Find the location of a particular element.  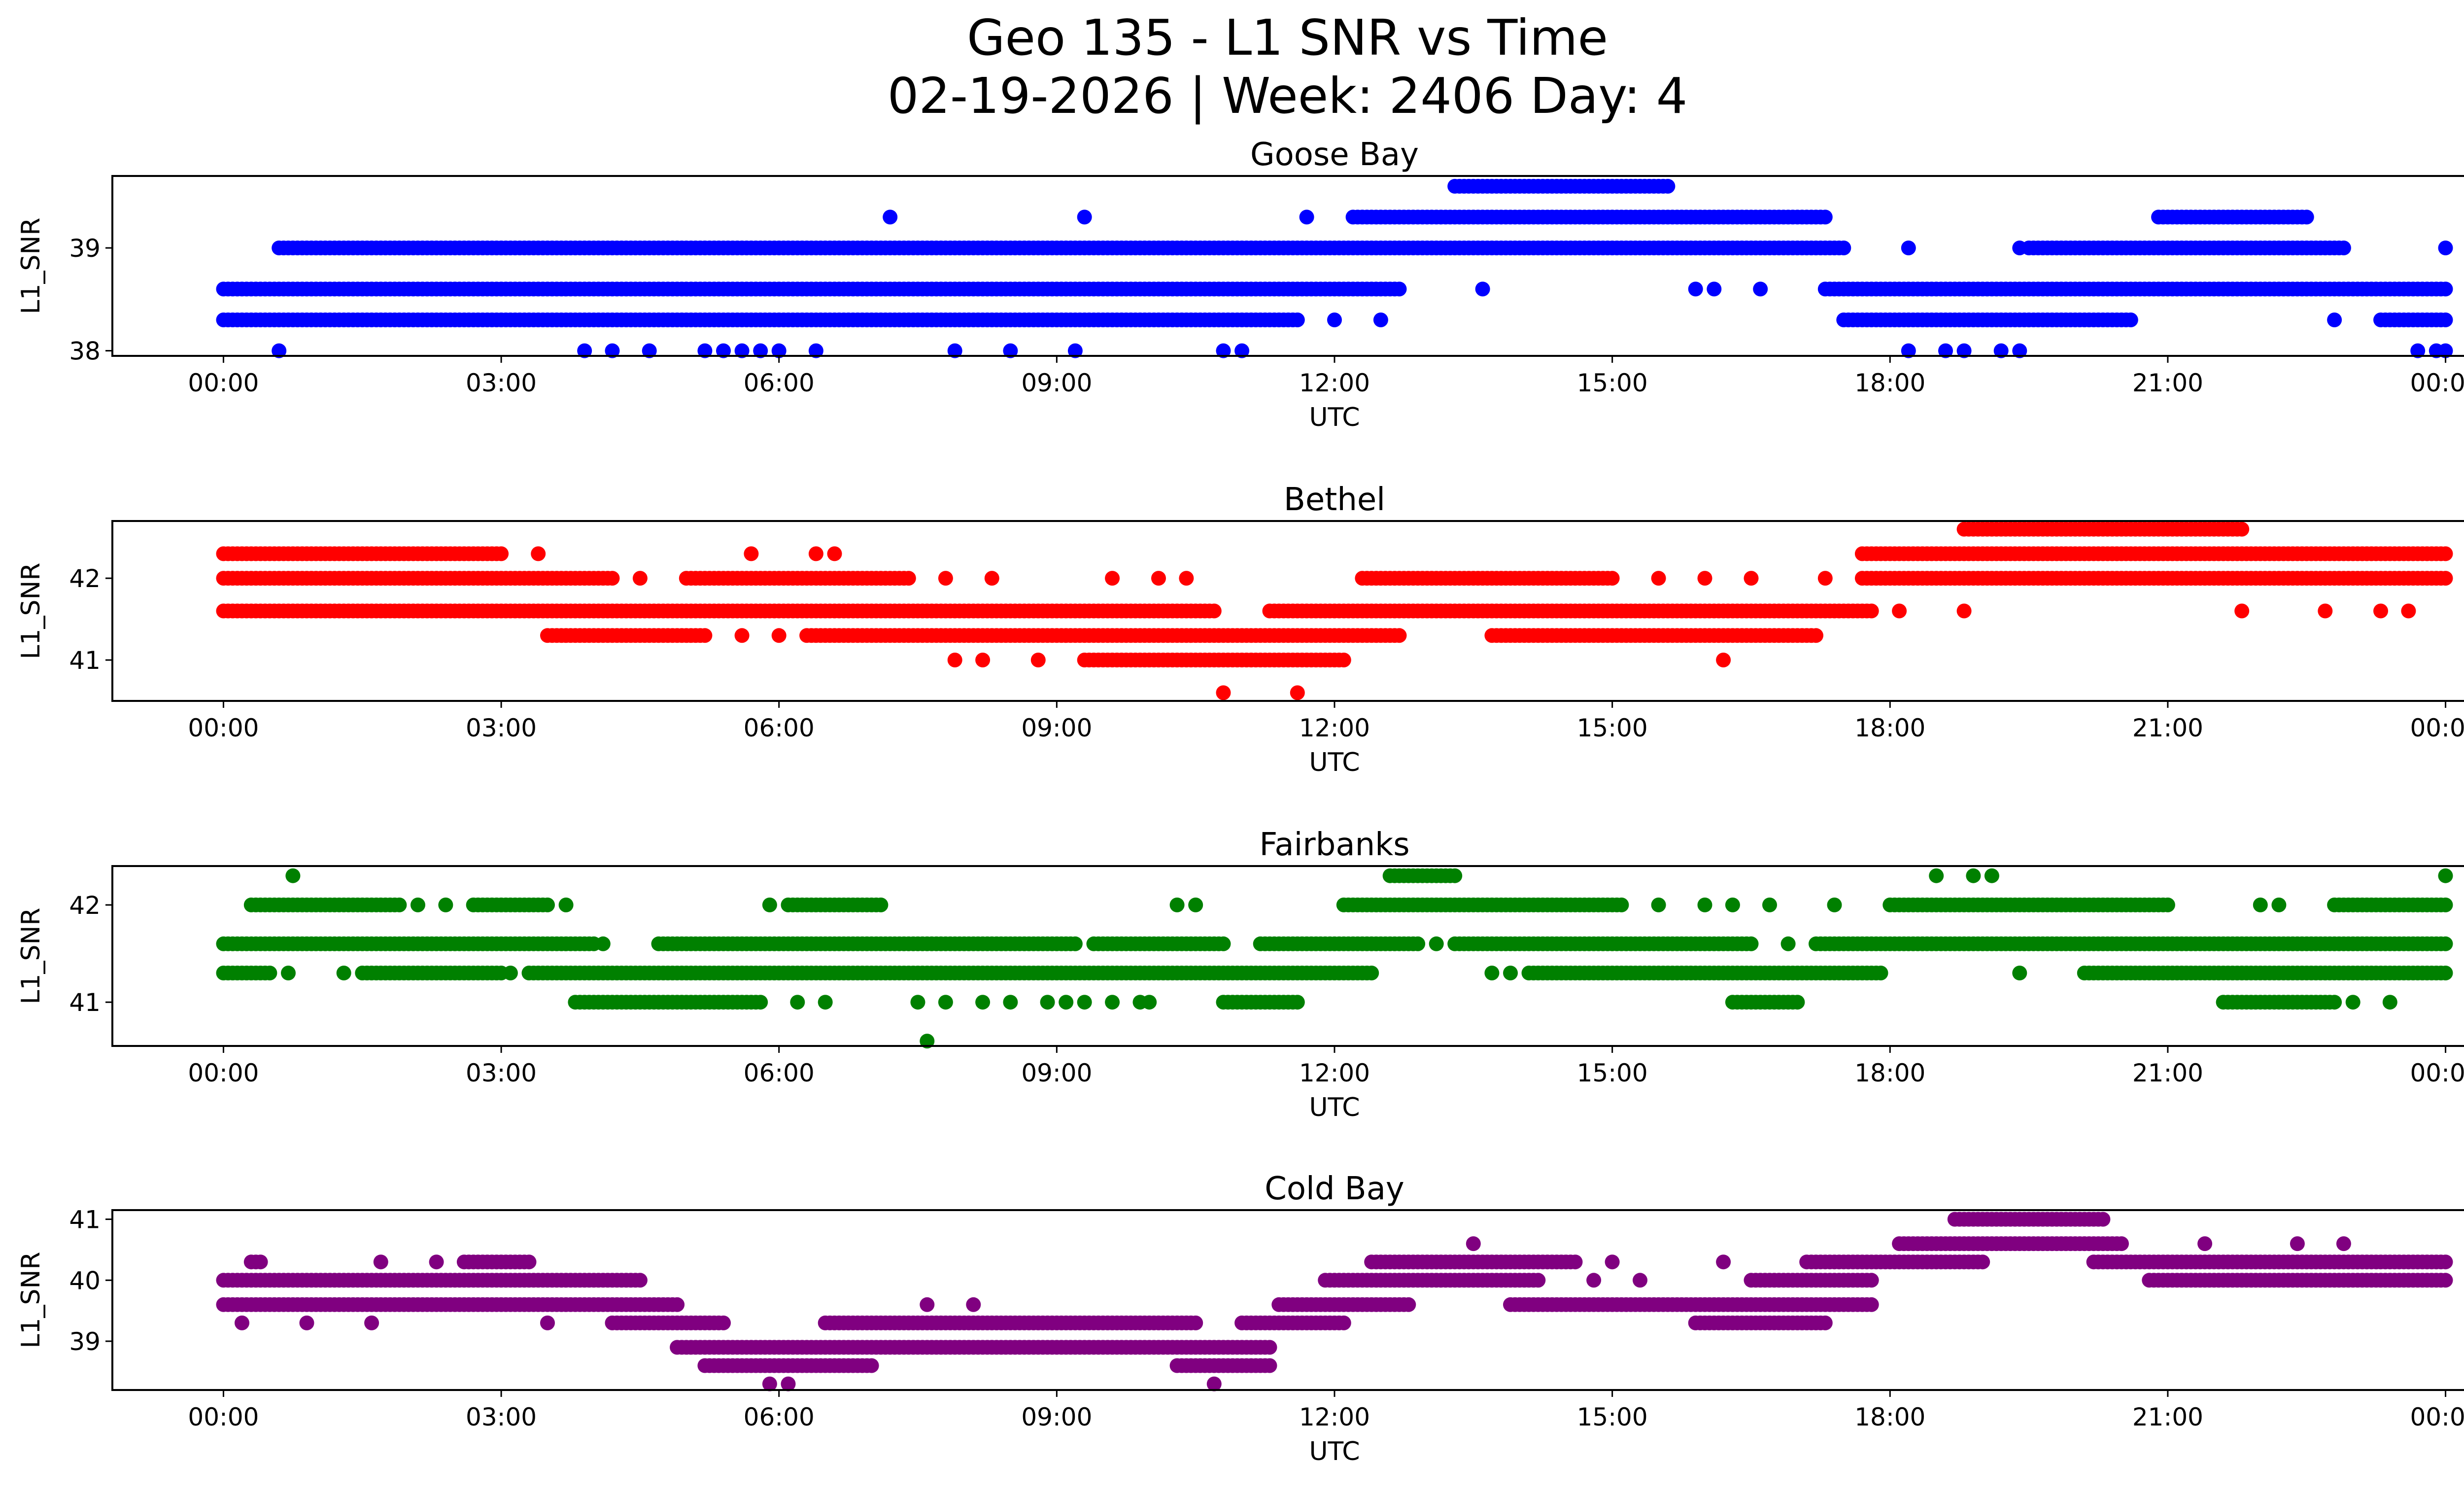

y-axis-label: L1_SNR is located at coordinates (31, 265).